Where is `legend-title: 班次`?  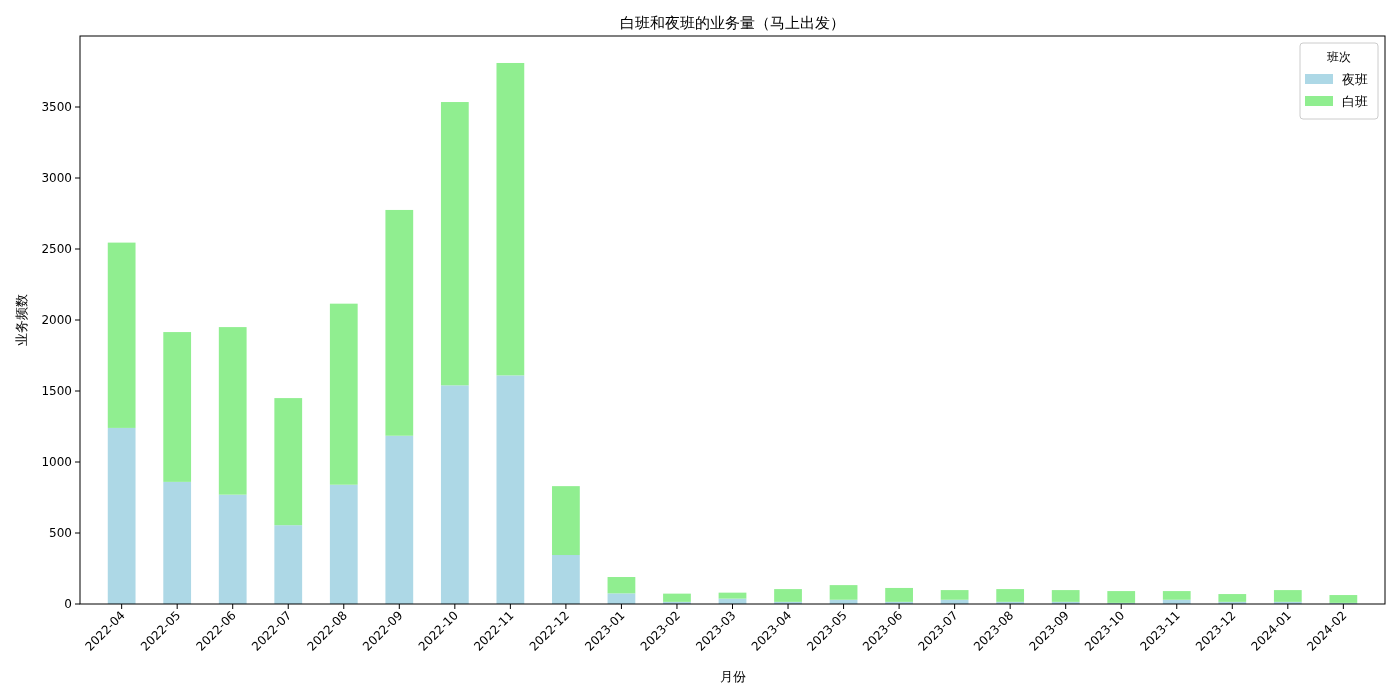 legend-title: 班次 is located at coordinates (1339, 57).